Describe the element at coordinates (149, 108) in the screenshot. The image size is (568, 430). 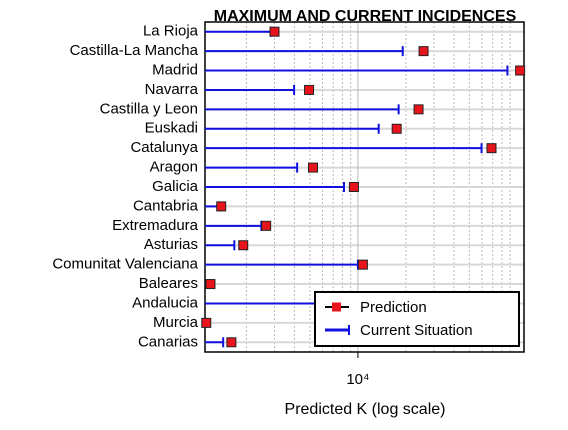
I see `y-tick-label: Castilla y Leon` at that location.